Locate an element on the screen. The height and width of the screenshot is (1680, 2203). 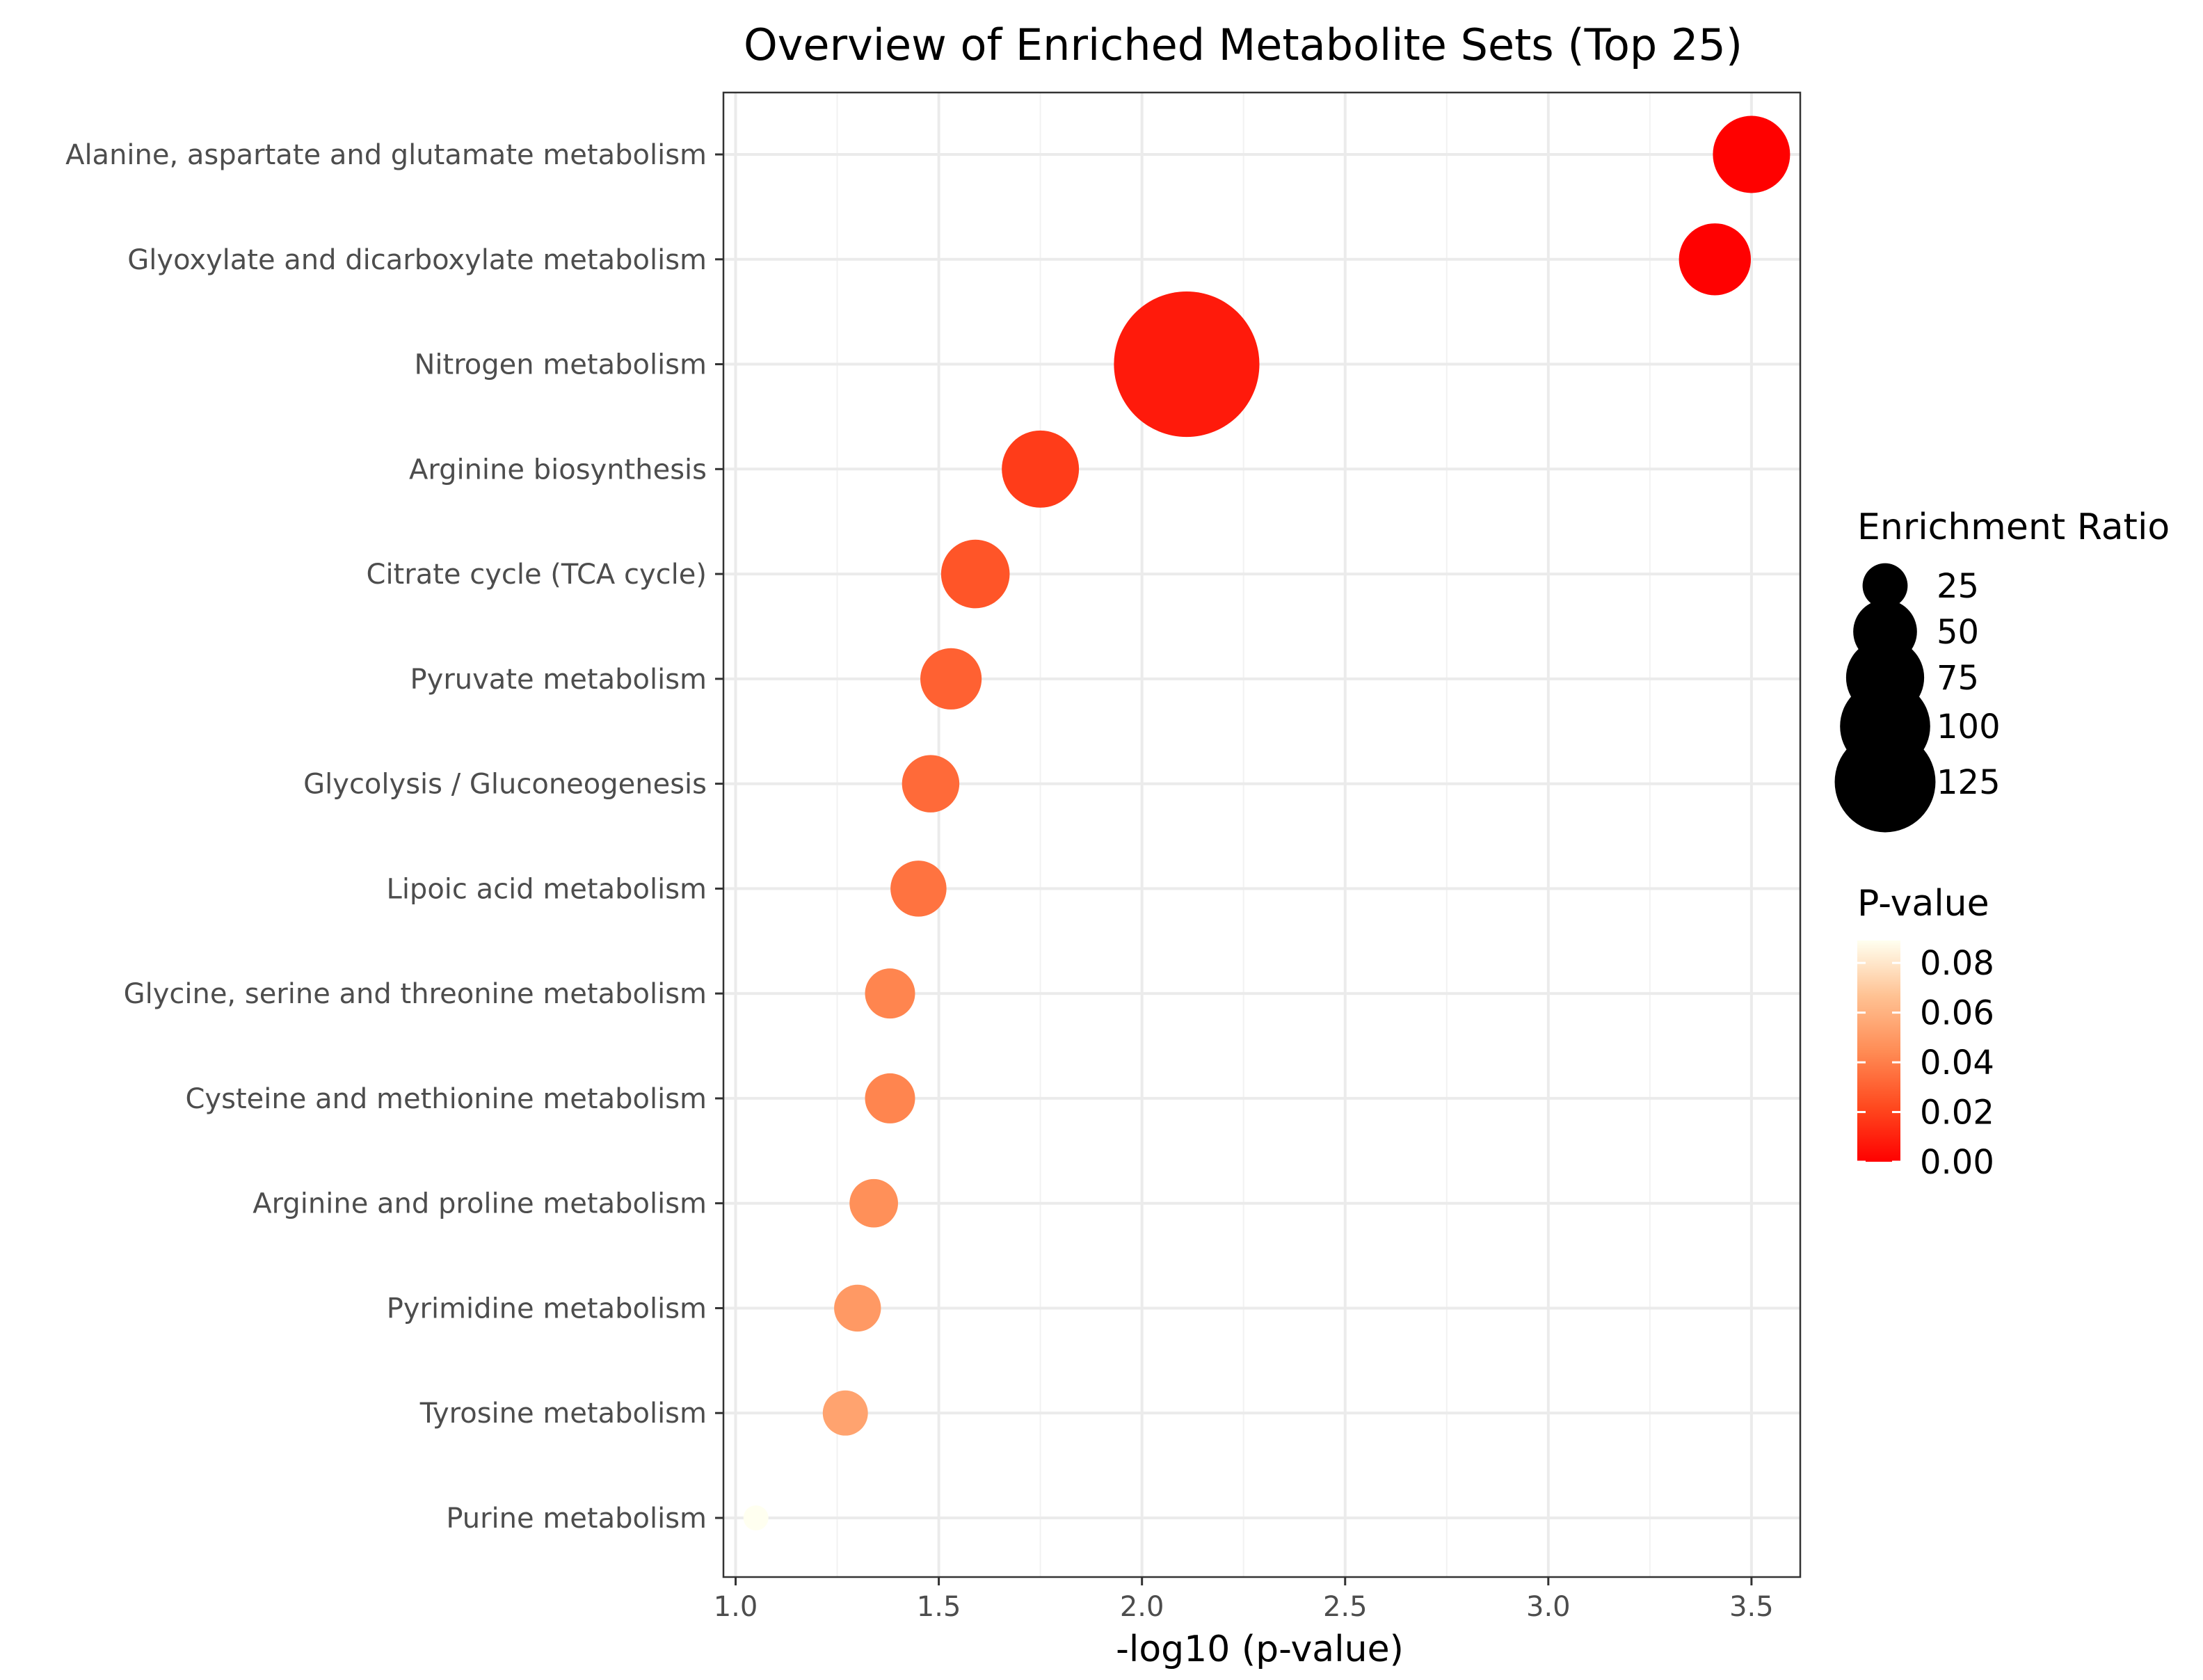
x-tick-label: 1.5 is located at coordinates (939, 1607).